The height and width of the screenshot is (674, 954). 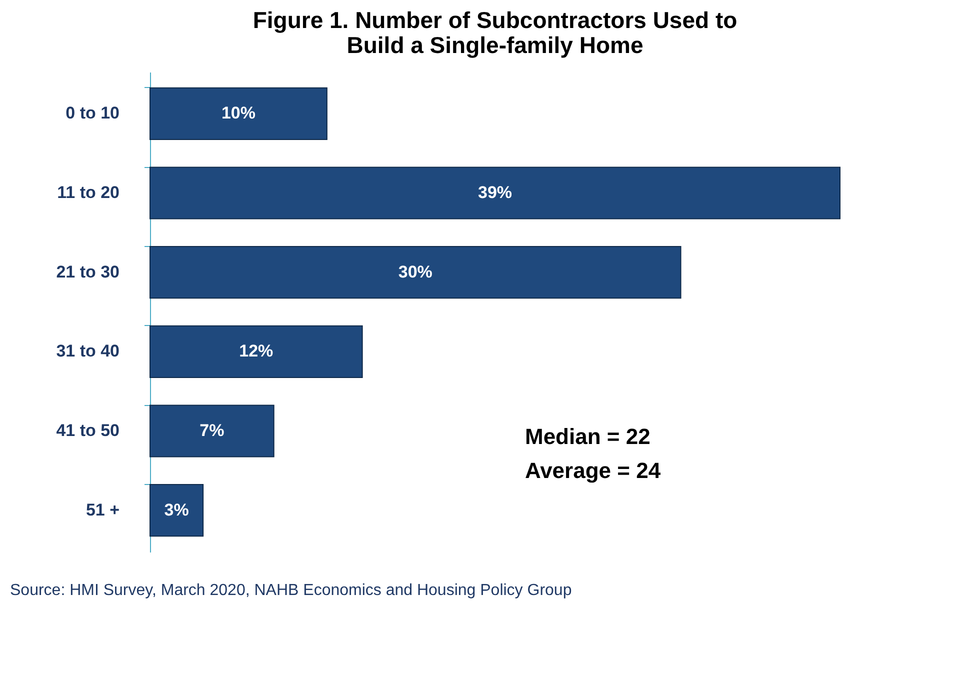 I want to click on data-label: 39%, so click(x=495, y=192).